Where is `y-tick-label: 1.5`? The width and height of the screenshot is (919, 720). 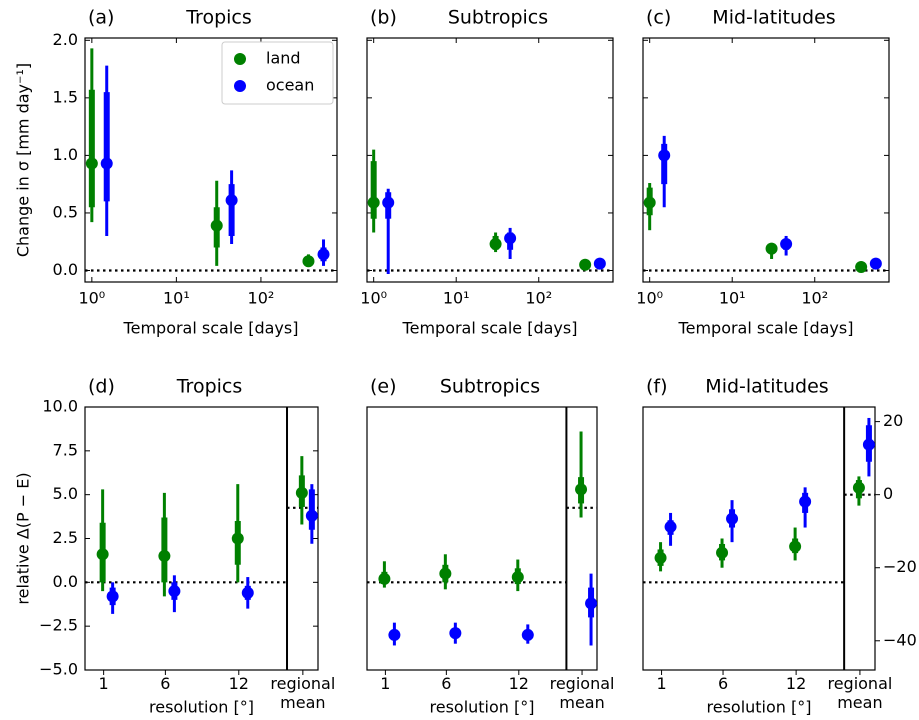 y-tick-label: 1.5 is located at coordinates (65, 96).